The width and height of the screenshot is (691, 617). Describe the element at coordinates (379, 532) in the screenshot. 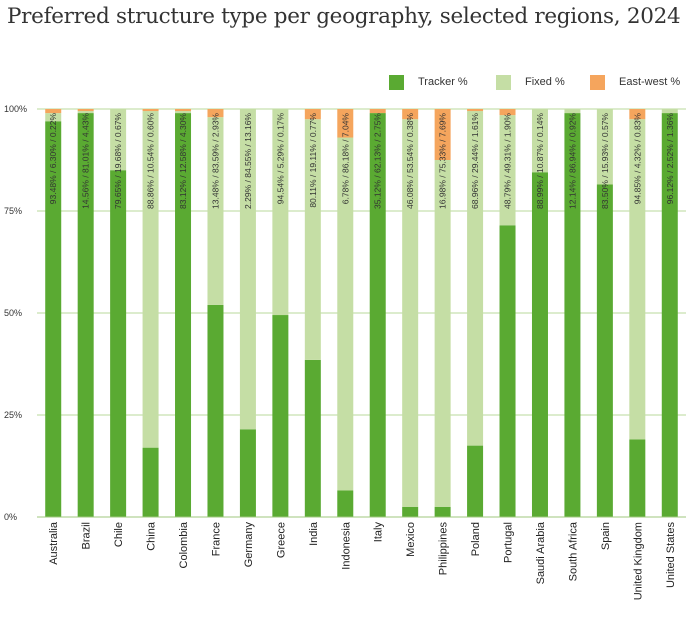

I see `x-tick-label: Italy` at that location.